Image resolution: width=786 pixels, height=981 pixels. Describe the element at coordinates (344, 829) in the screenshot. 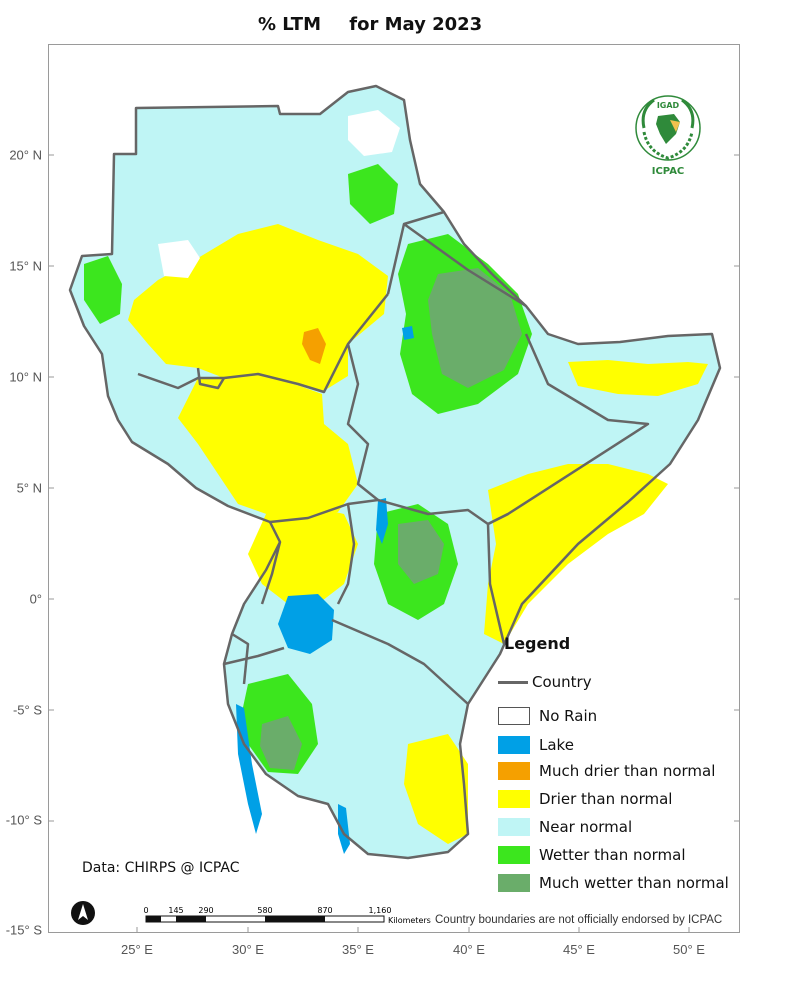

I see `lake-malawi` at that location.